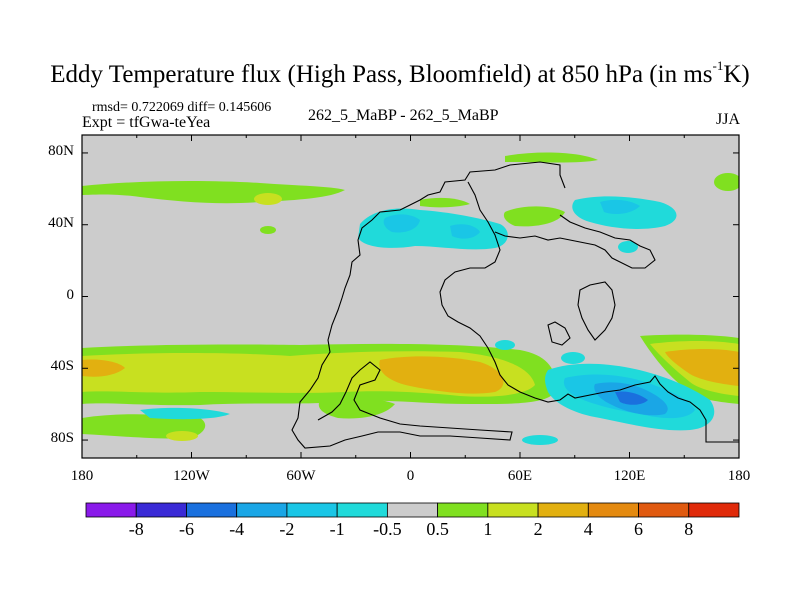  What do you see at coordinates (301, 476) in the screenshot?
I see `x-tick-label: 60W` at bounding box center [301, 476].